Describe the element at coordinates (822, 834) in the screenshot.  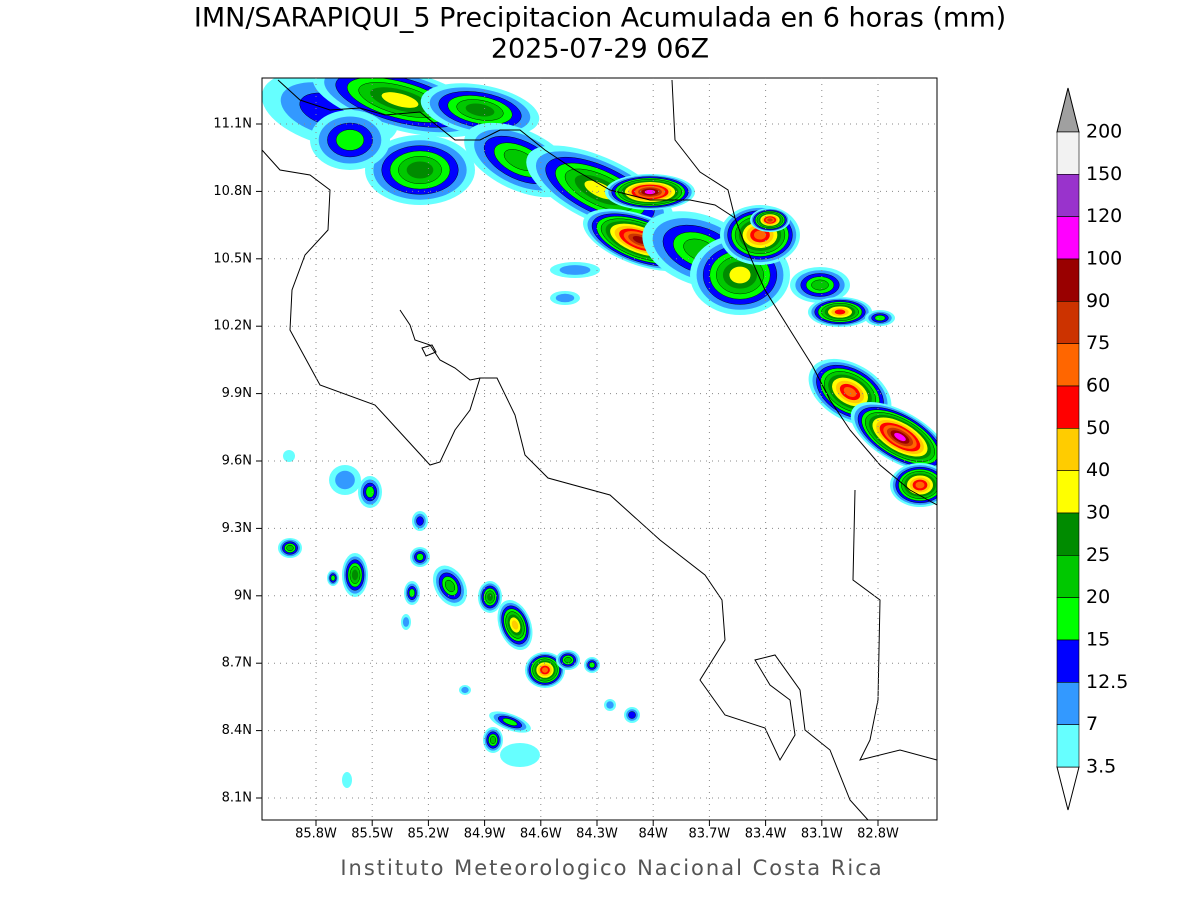
I see `lon-label: 83.1W` at that location.